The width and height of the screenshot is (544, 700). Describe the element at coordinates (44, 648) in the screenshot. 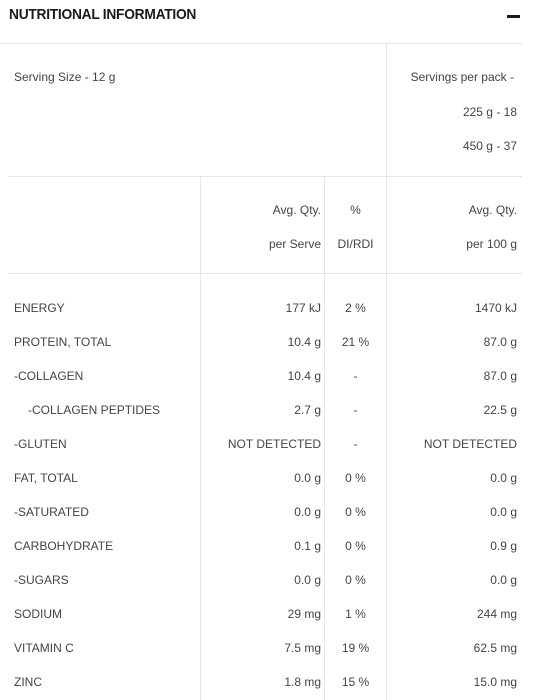

I see `nutrient-name: VITAMIN C` at that location.